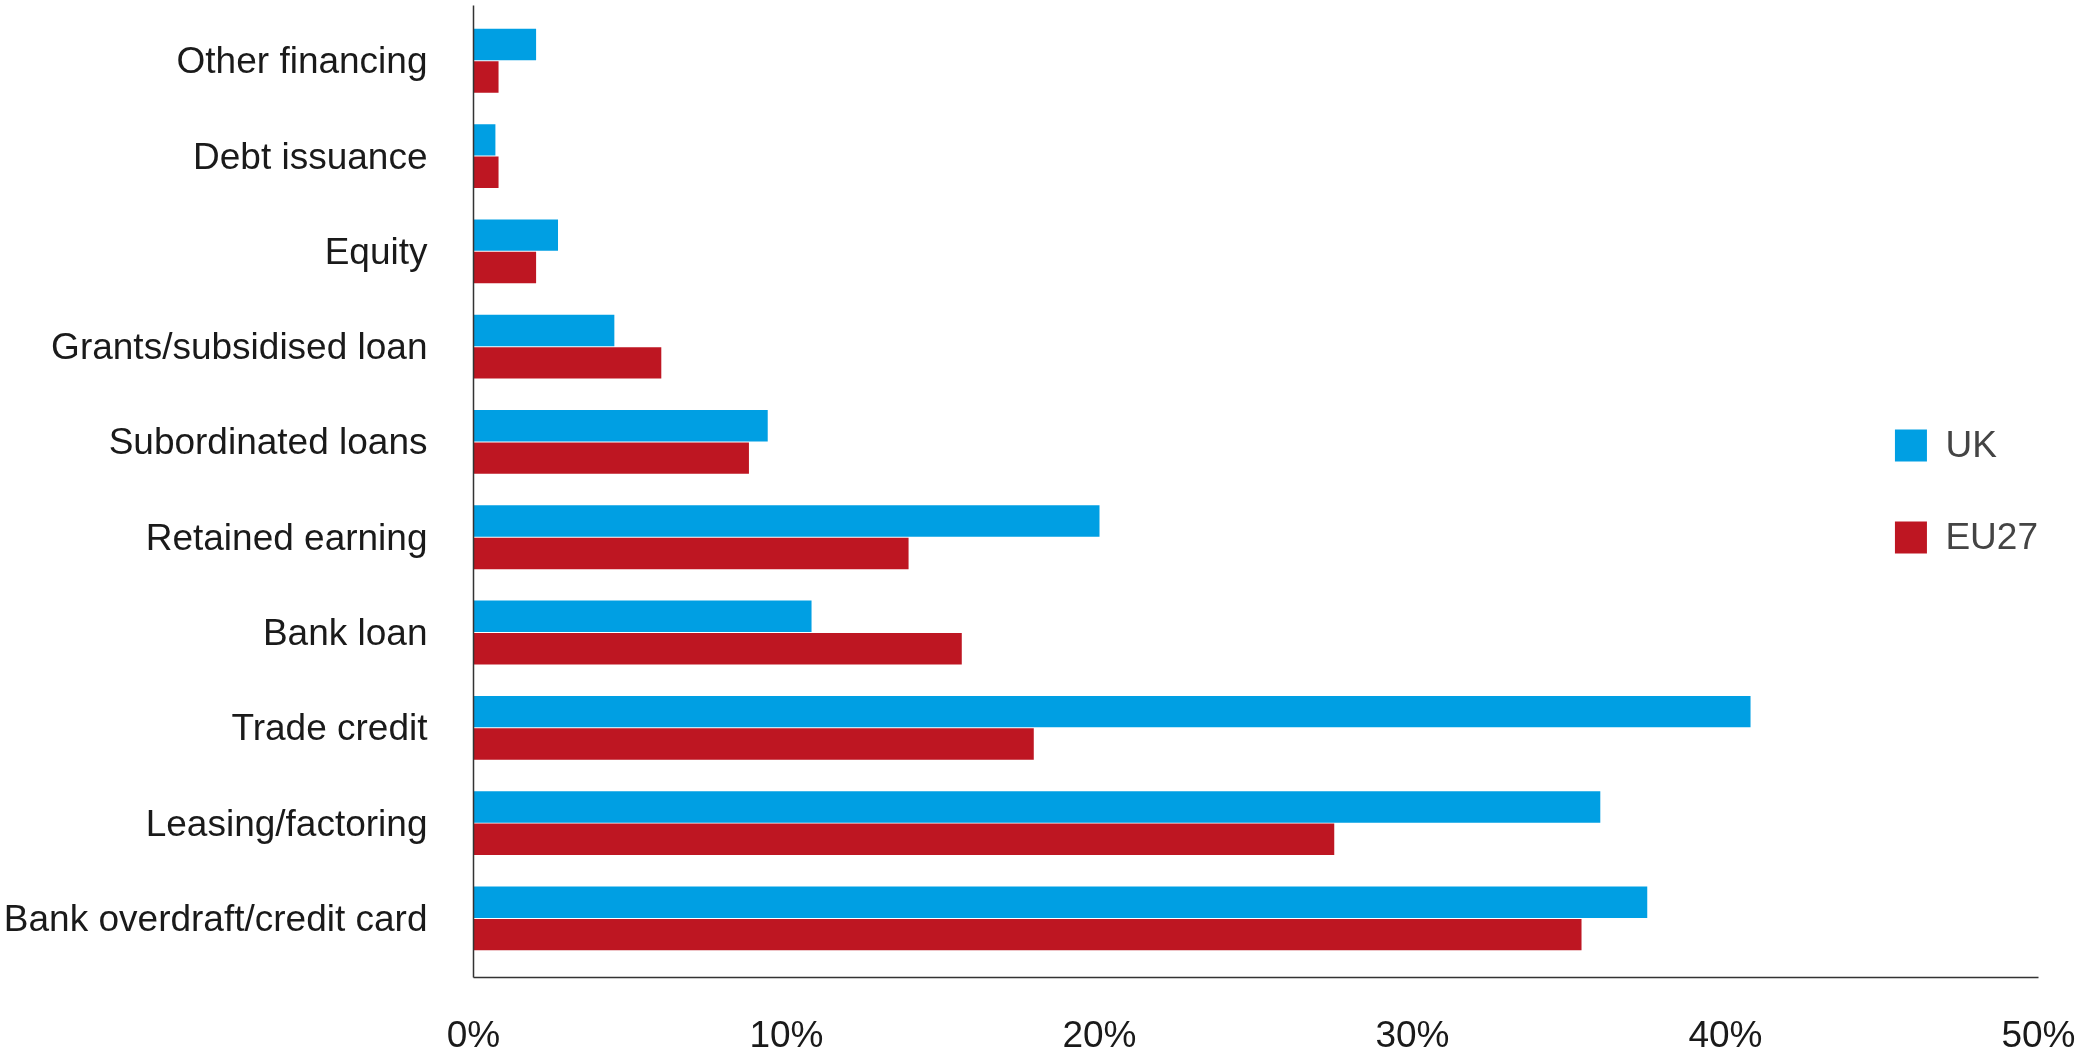 The image size is (2098, 1057). What do you see at coordinates (345, 633) in the screenshot?
I see `y-tick-label: Bank loan` at bounding box center [345, 633].